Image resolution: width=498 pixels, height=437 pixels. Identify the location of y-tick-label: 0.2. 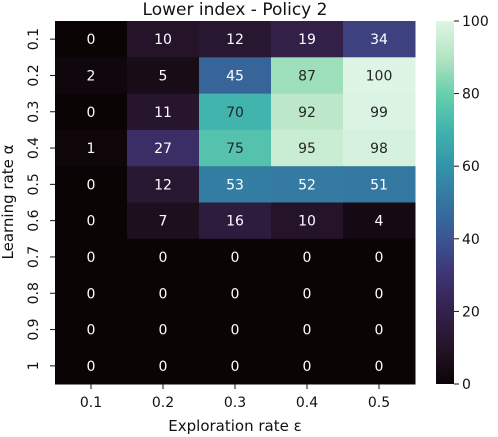
(34, 75).